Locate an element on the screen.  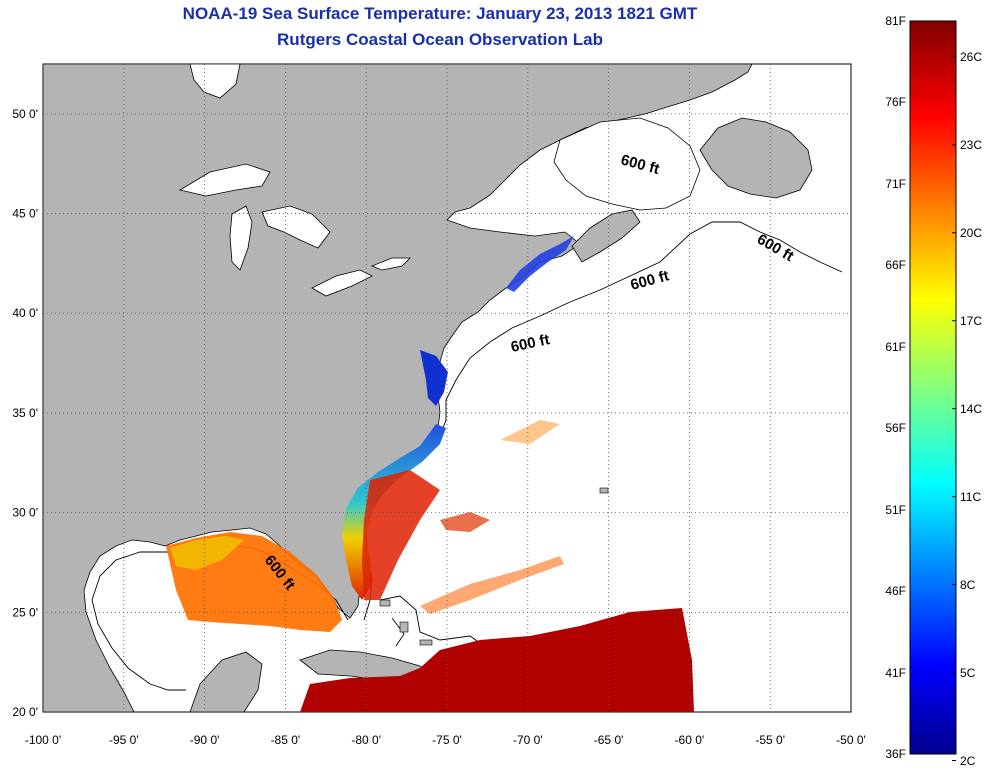
lat-tick-label: 25 0' is located at coordinates (25, 612).